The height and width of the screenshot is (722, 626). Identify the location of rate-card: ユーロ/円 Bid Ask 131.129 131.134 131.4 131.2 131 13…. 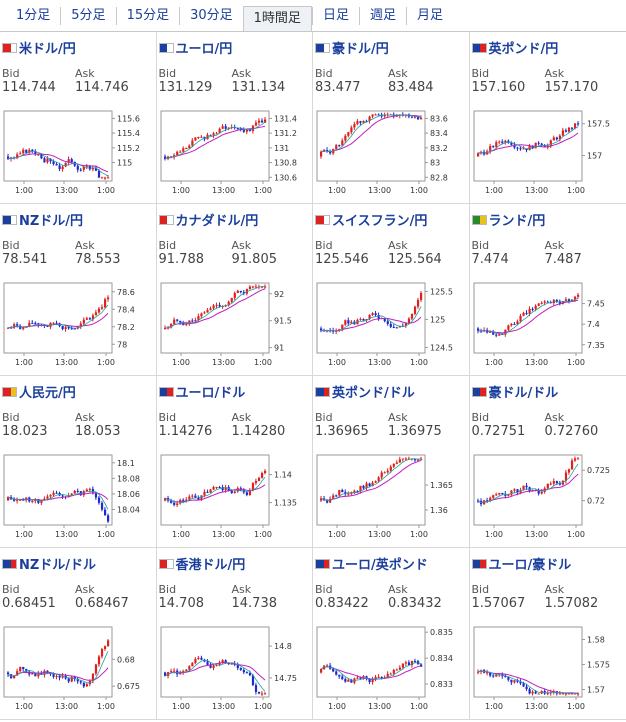
(234, 118).